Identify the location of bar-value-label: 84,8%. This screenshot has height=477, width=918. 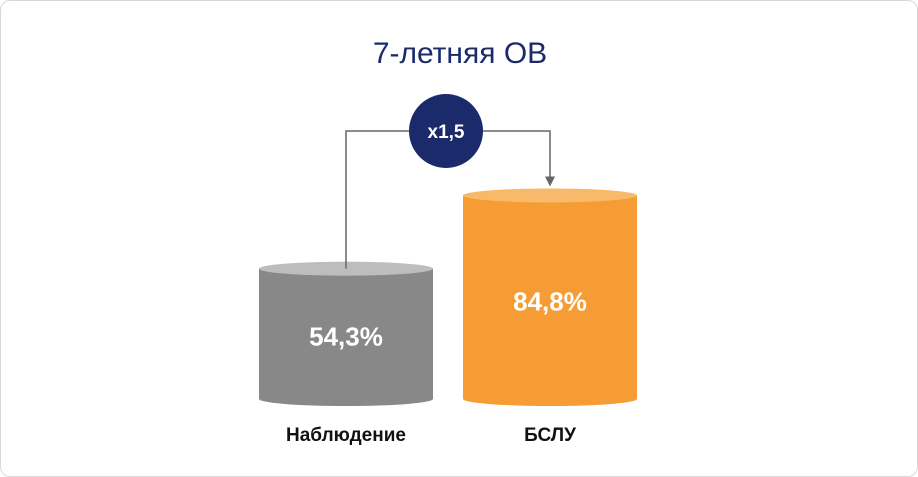
(550, 301).